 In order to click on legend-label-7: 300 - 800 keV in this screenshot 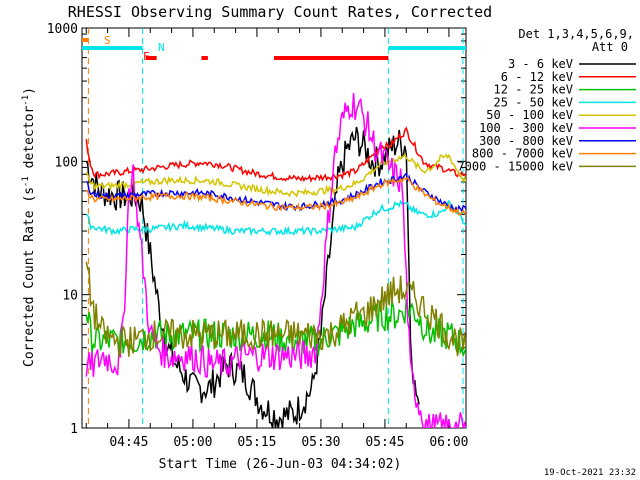, I will do `click(526, 141)`.